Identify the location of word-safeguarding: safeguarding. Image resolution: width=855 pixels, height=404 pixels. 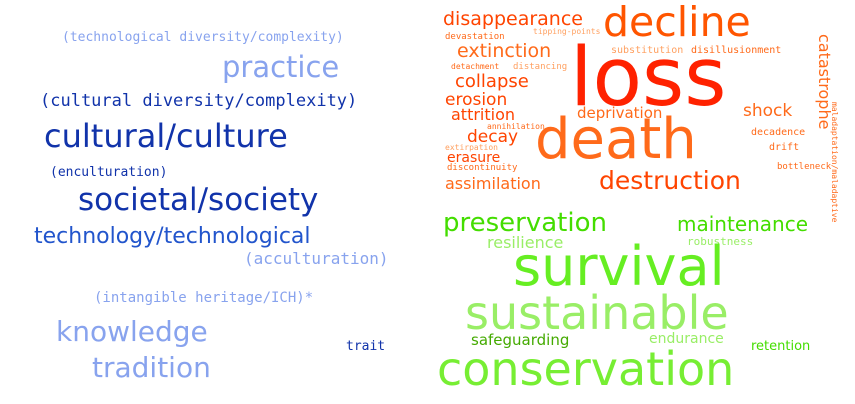
(520, 340).